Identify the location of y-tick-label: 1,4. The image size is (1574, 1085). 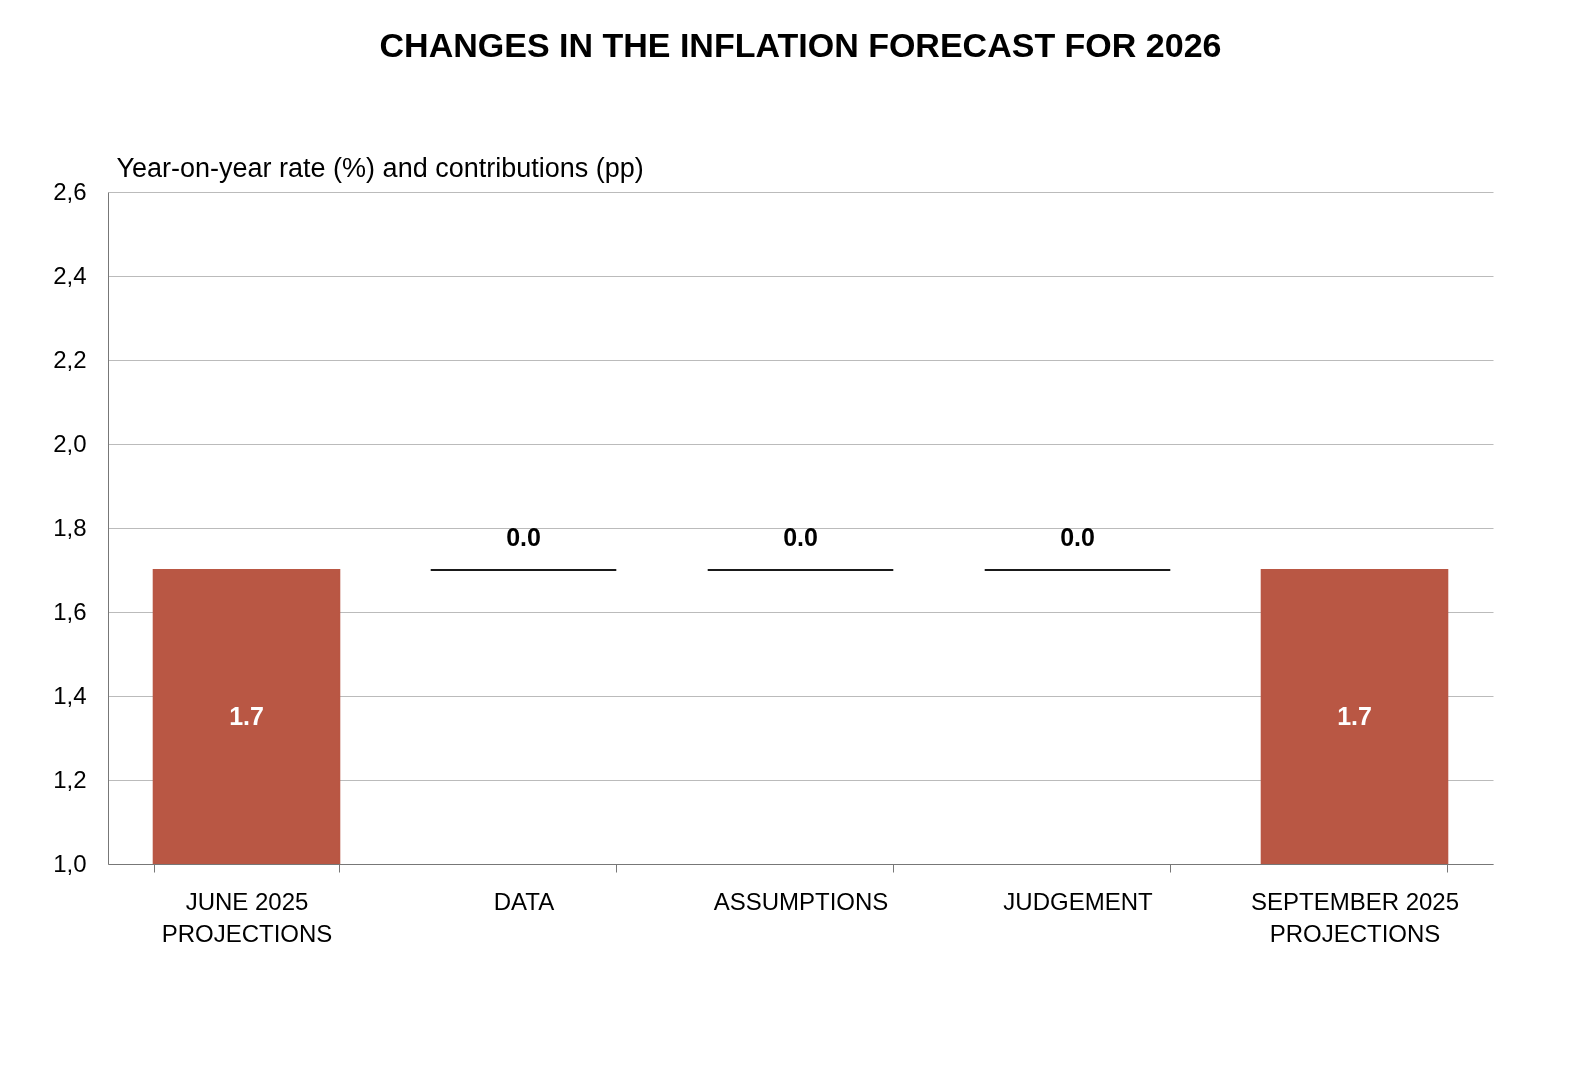
(70, 695).